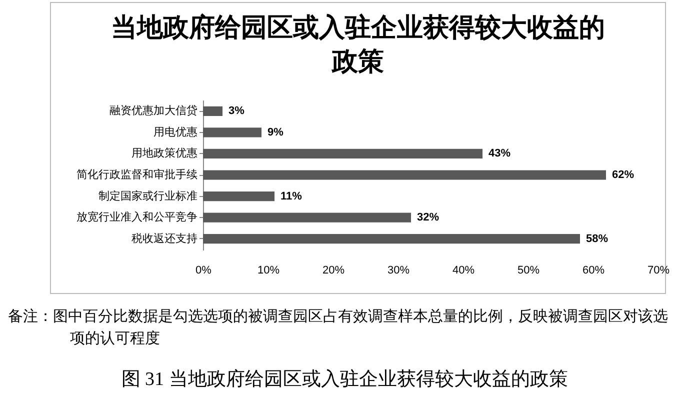  Describe the element at coordinates (499, 154) in the screenshot. I see `data-label: 43%` at that location.